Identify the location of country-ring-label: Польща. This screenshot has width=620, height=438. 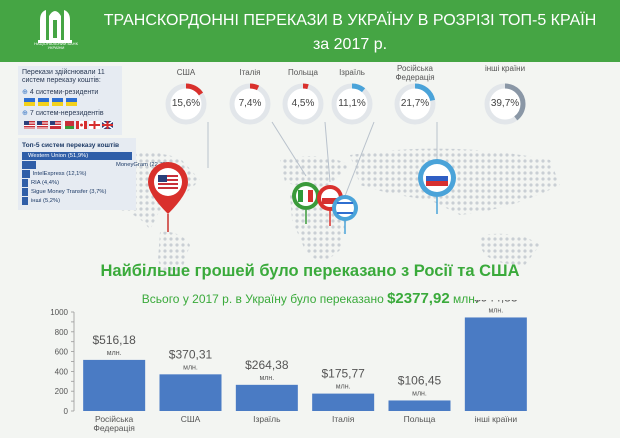
(303, 72).